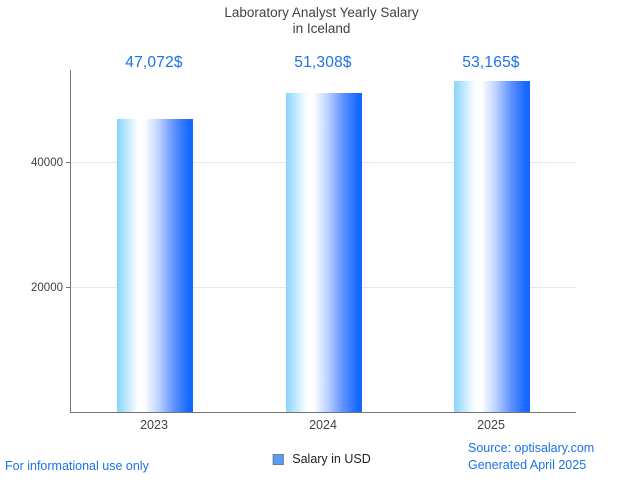  I want to click on value-label-2023: 47,072$, so click(154, 62).